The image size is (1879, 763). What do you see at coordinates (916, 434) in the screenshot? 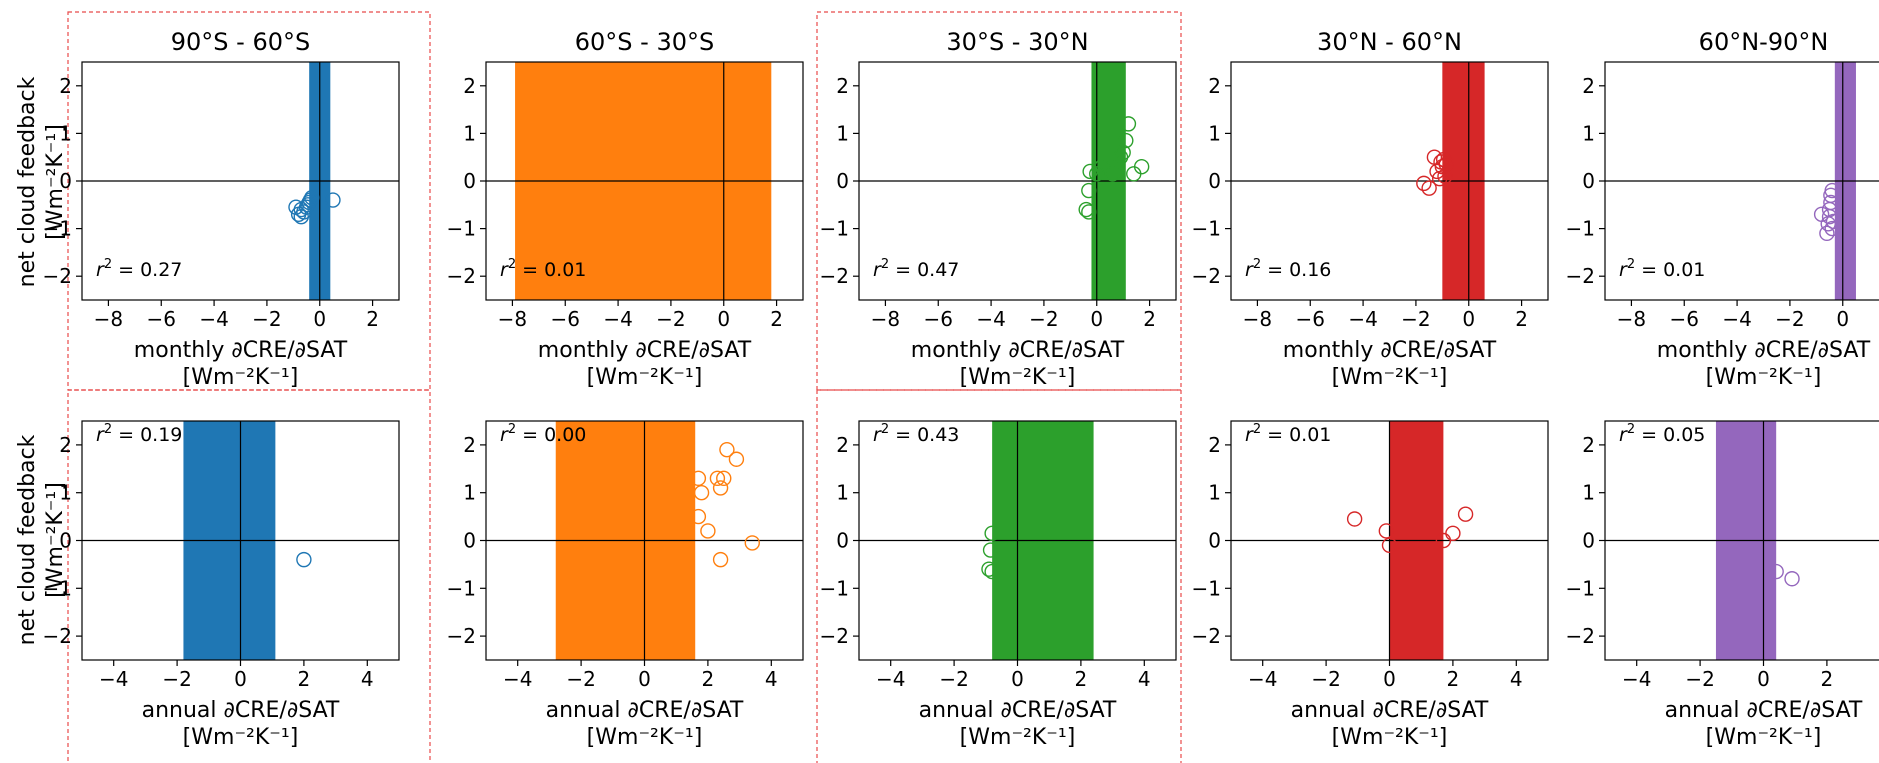
I see `r-squared-label: r2 = 0.43` at bounding box center [916, 434].